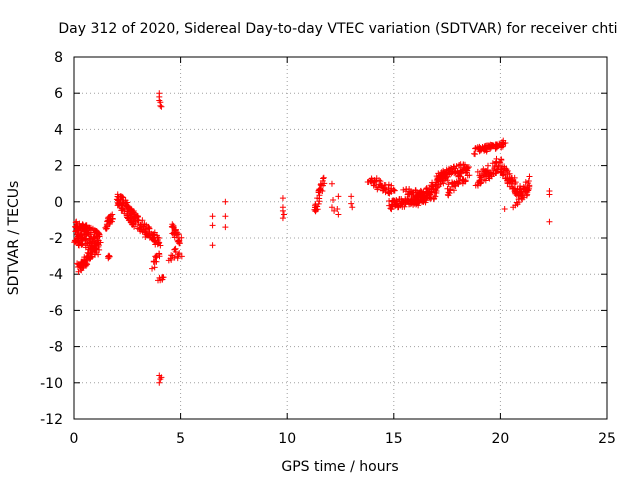  What do you see at coordinates (51, 420) in the screenshot?
I see `y-tick-label: -12` at bounding box center [51, 420].